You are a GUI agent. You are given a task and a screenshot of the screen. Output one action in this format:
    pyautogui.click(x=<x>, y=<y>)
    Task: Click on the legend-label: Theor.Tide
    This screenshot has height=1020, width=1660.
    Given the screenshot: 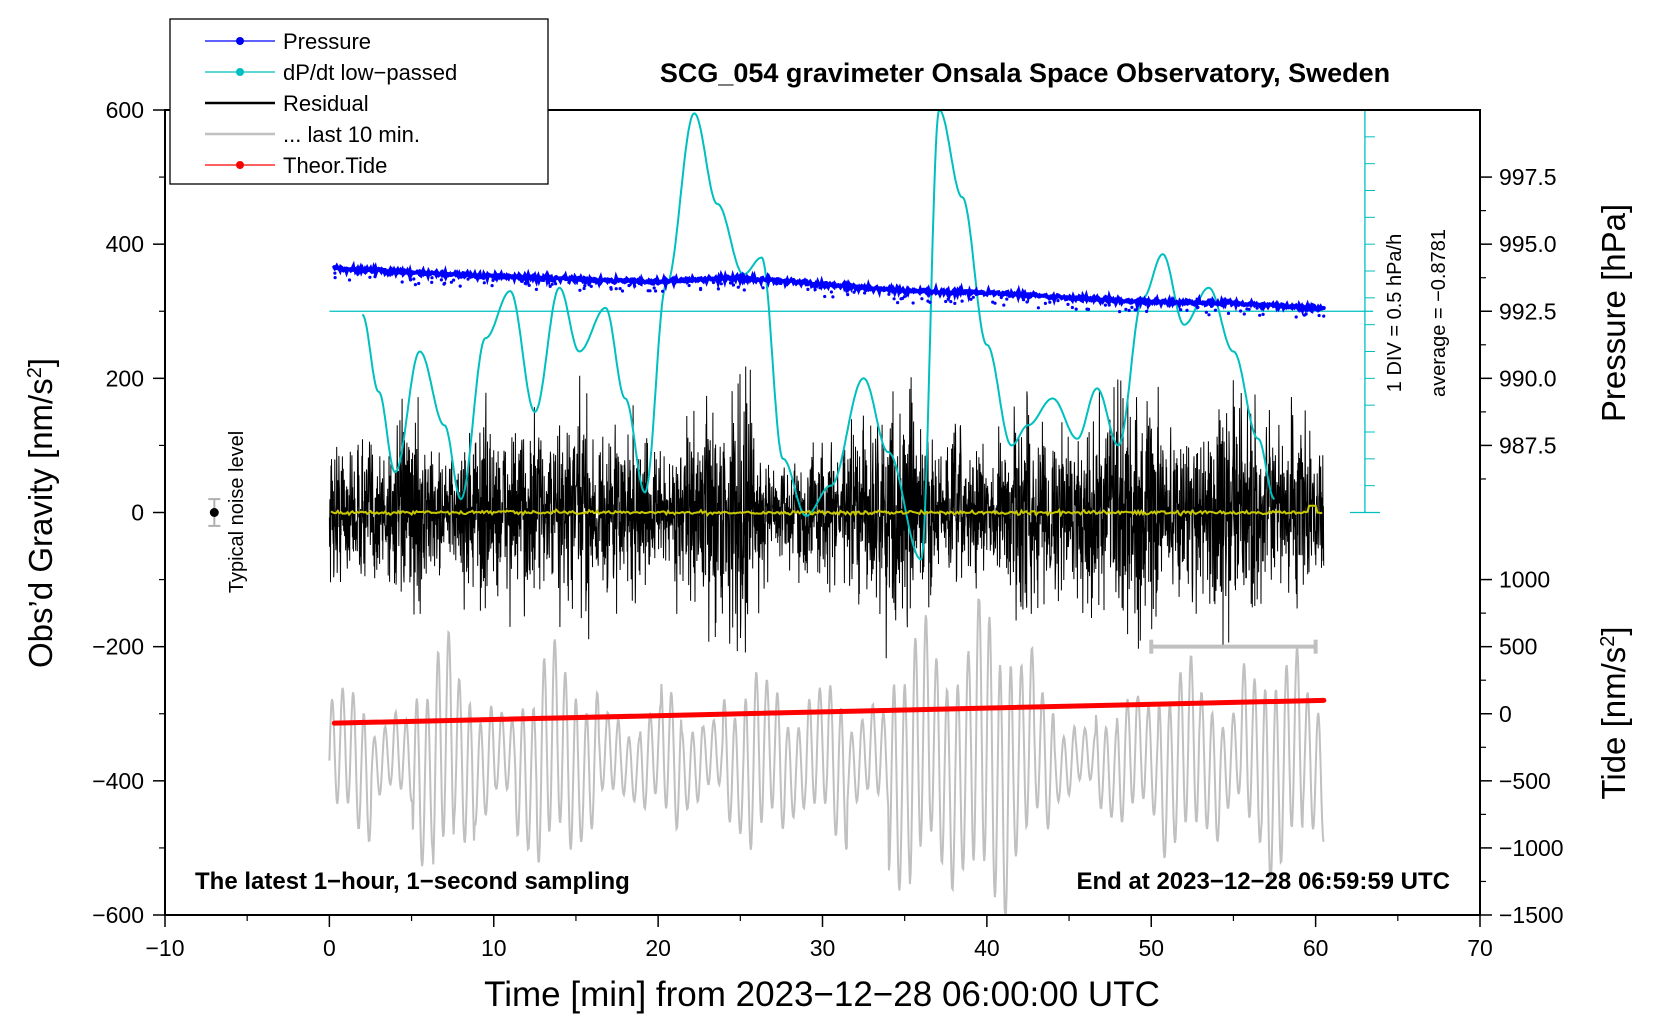 What is the action you would take?
    pyautogui.click(x=335, y=165)
    